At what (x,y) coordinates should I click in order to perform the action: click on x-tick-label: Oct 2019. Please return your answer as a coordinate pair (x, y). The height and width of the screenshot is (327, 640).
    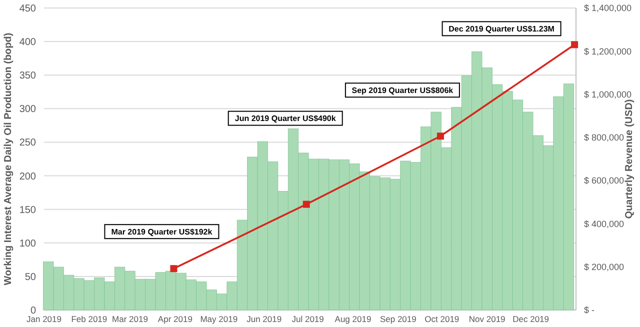
    Looking at the image, I should click on (442, 319).